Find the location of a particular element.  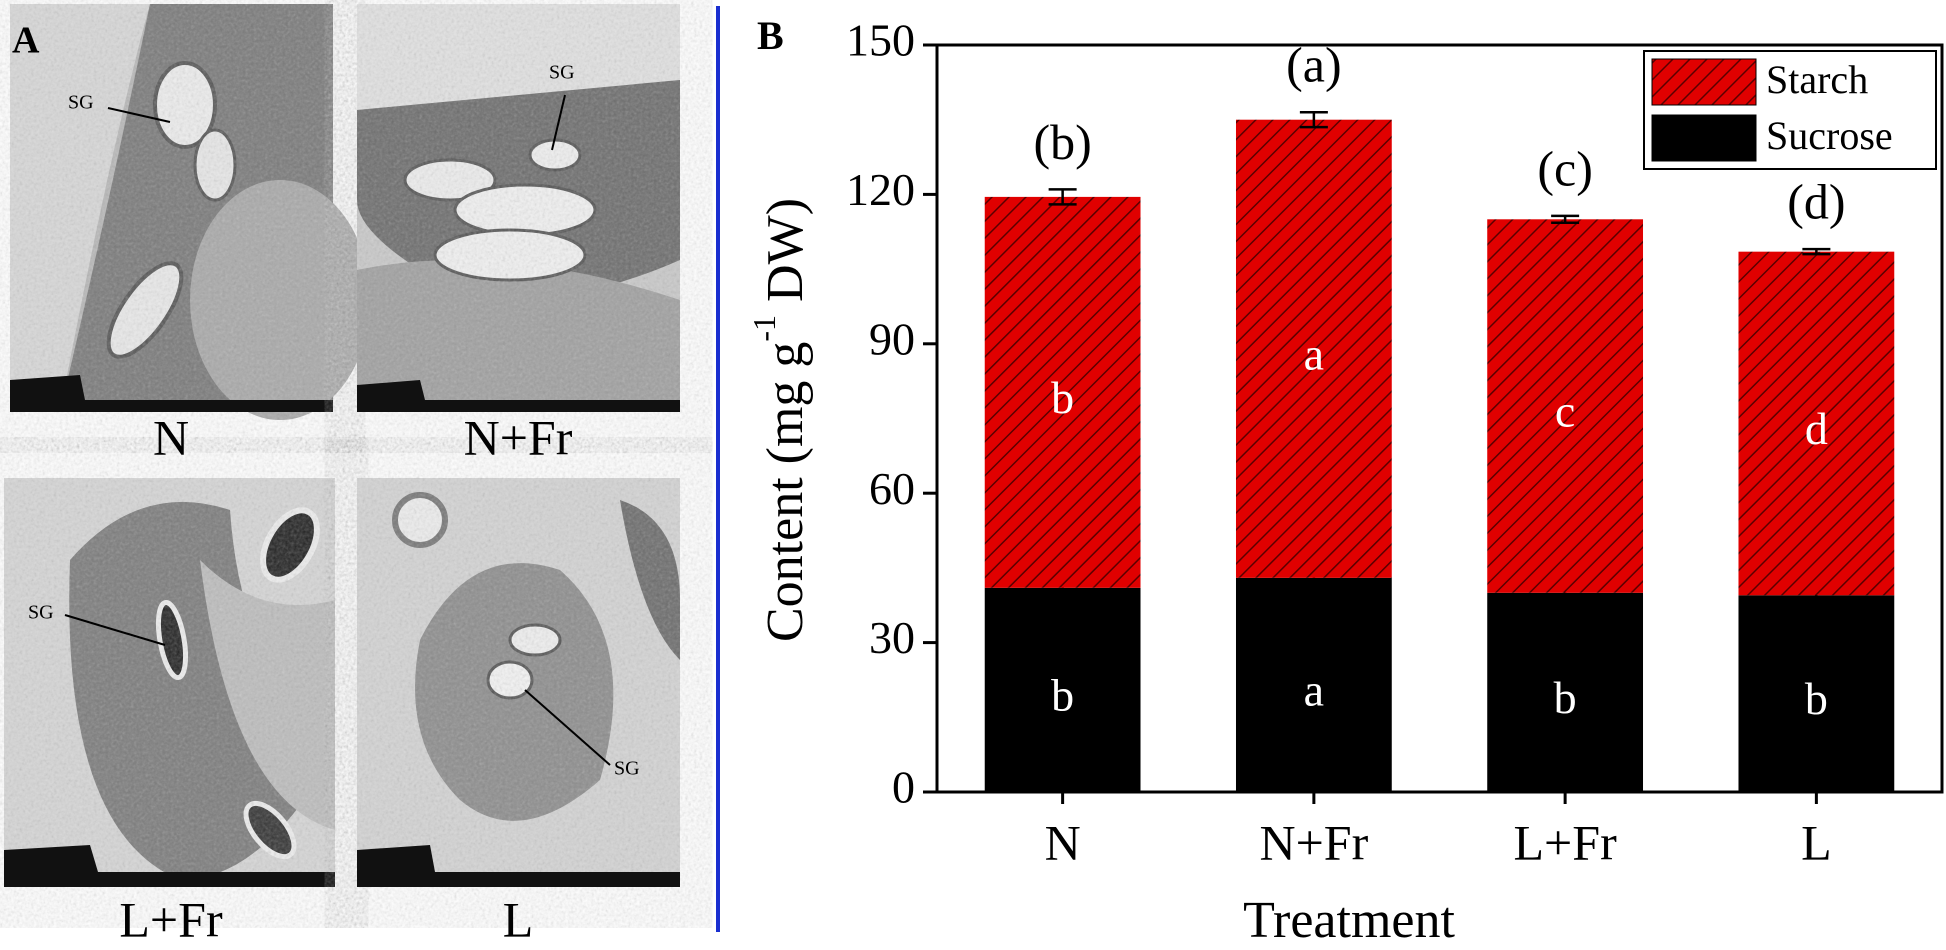

panel-label: A is located at coordinates (26, 41).